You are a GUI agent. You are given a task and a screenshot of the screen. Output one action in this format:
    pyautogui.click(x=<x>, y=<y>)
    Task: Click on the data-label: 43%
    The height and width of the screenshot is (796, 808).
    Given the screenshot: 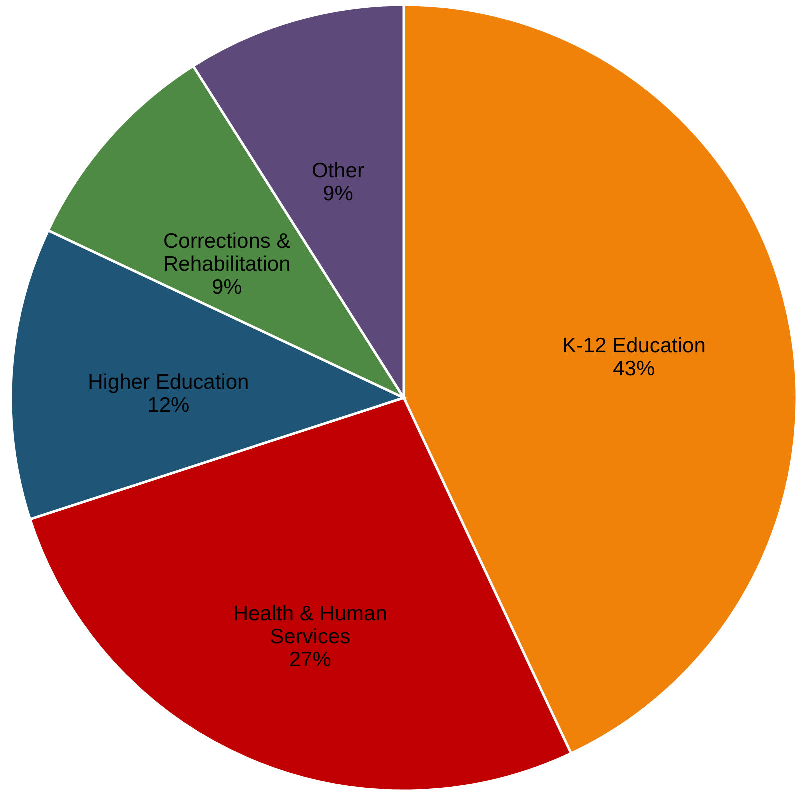 What is the action you would take?
    pyautogui.click(x=634, y=369)
    